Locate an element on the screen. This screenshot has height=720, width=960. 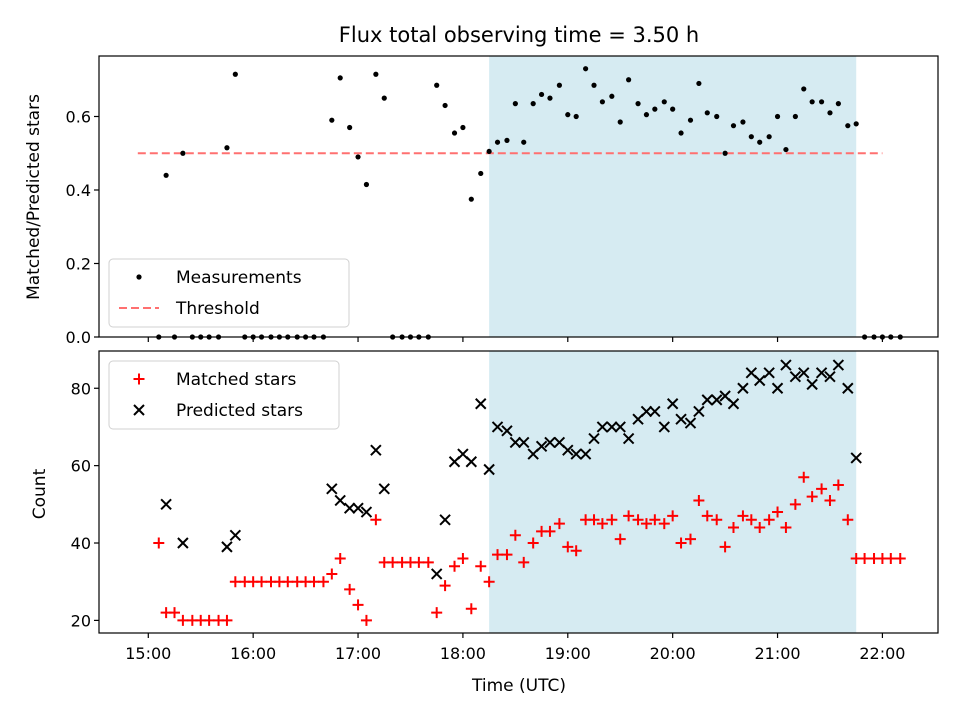
x-tick-label: 15:00 is located at coordinates (148, 653).